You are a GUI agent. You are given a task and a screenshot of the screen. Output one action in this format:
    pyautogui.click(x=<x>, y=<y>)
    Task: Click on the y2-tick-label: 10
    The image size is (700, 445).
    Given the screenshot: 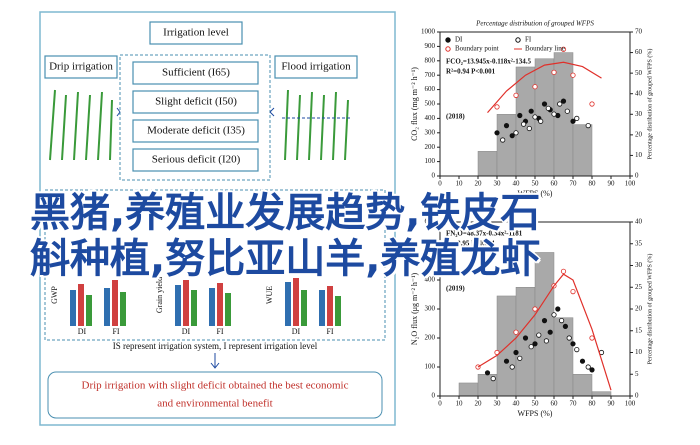 What is the action you would take?
    pyautogui.click(x=639, y=352)
    